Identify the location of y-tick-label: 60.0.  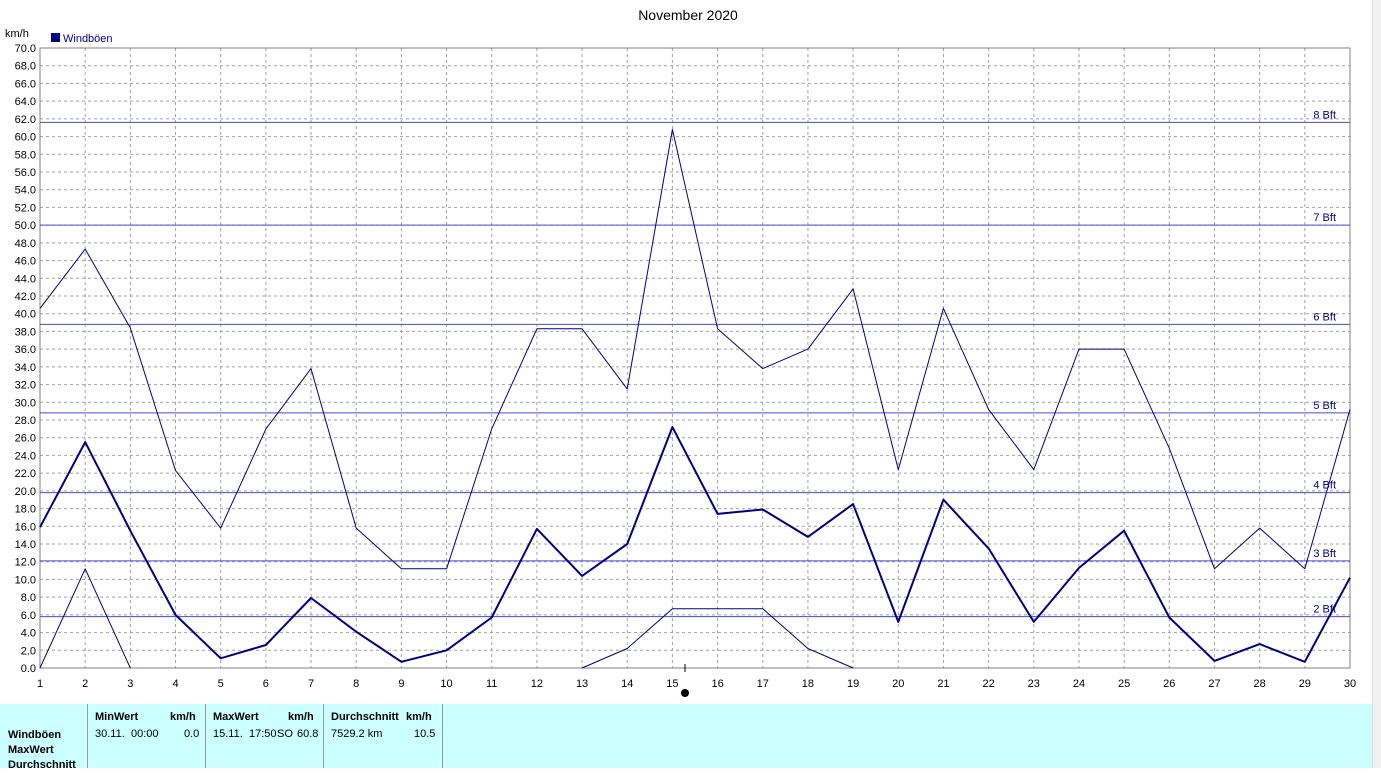
(25, 138).